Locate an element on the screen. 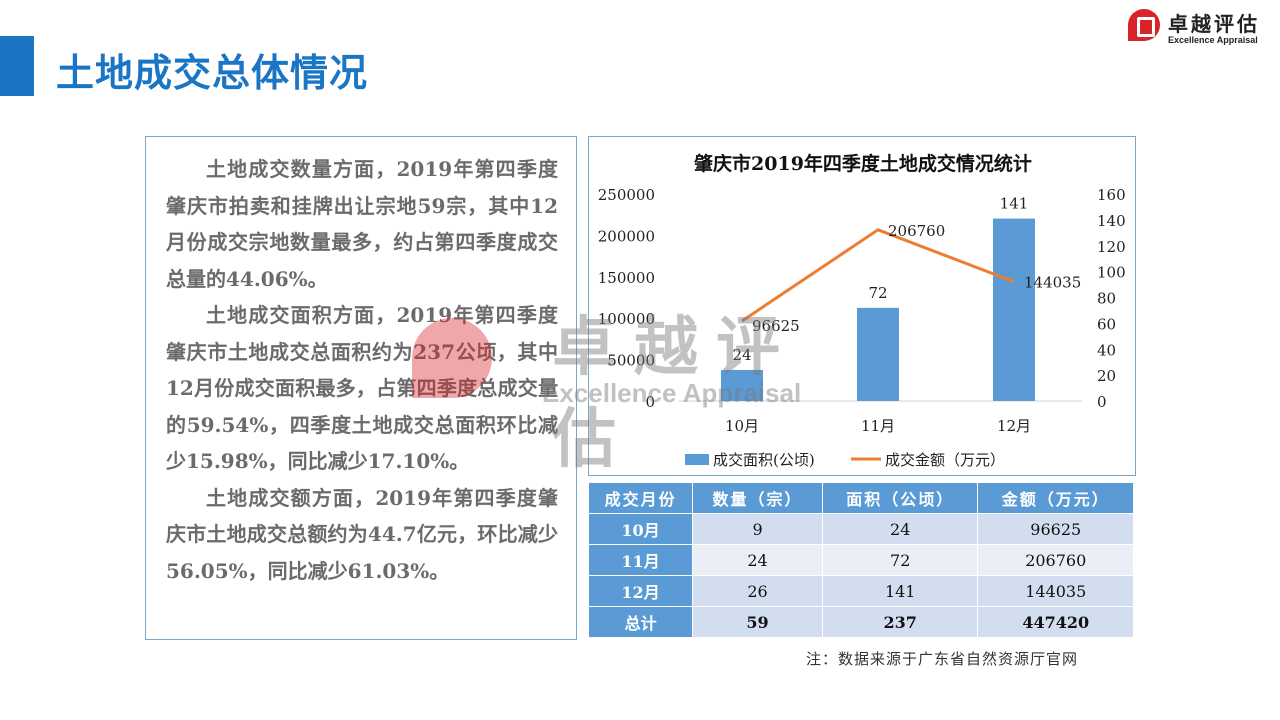 This screenshot has height=720, width=1280. bar-data-label: 24 is located at coordinates (741, 355).